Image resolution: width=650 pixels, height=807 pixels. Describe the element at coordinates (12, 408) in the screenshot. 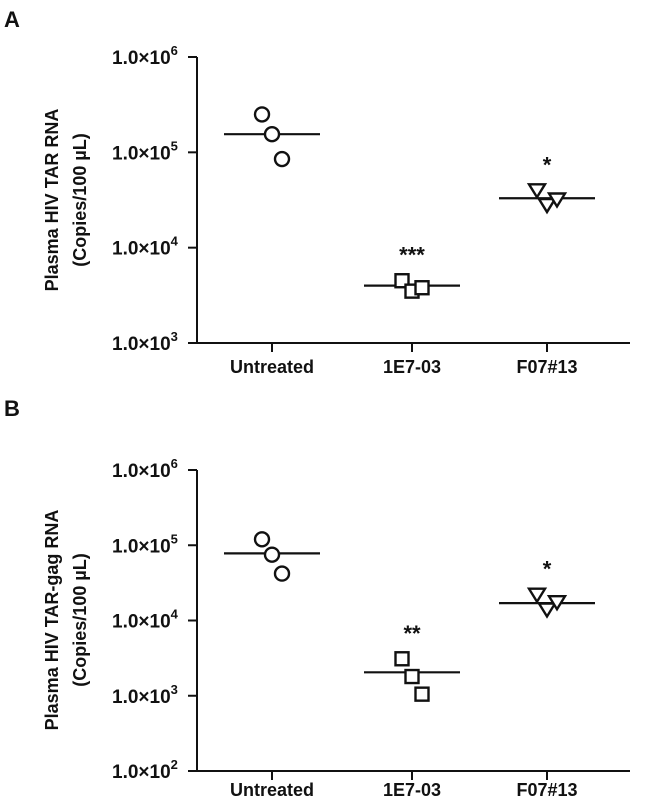

I see `panel-letter: B` at that location.